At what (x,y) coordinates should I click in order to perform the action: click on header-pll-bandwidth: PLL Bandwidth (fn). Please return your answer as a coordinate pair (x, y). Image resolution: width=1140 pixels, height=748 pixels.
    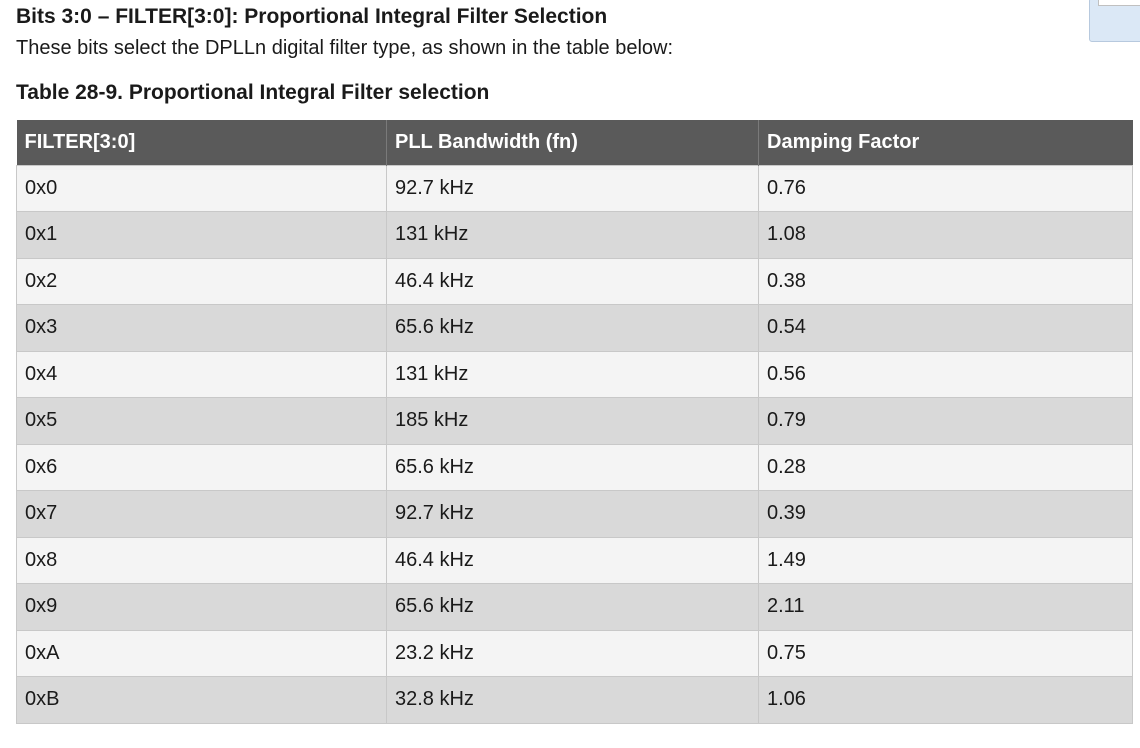
    Looking at the image, I should click on (572, 142).